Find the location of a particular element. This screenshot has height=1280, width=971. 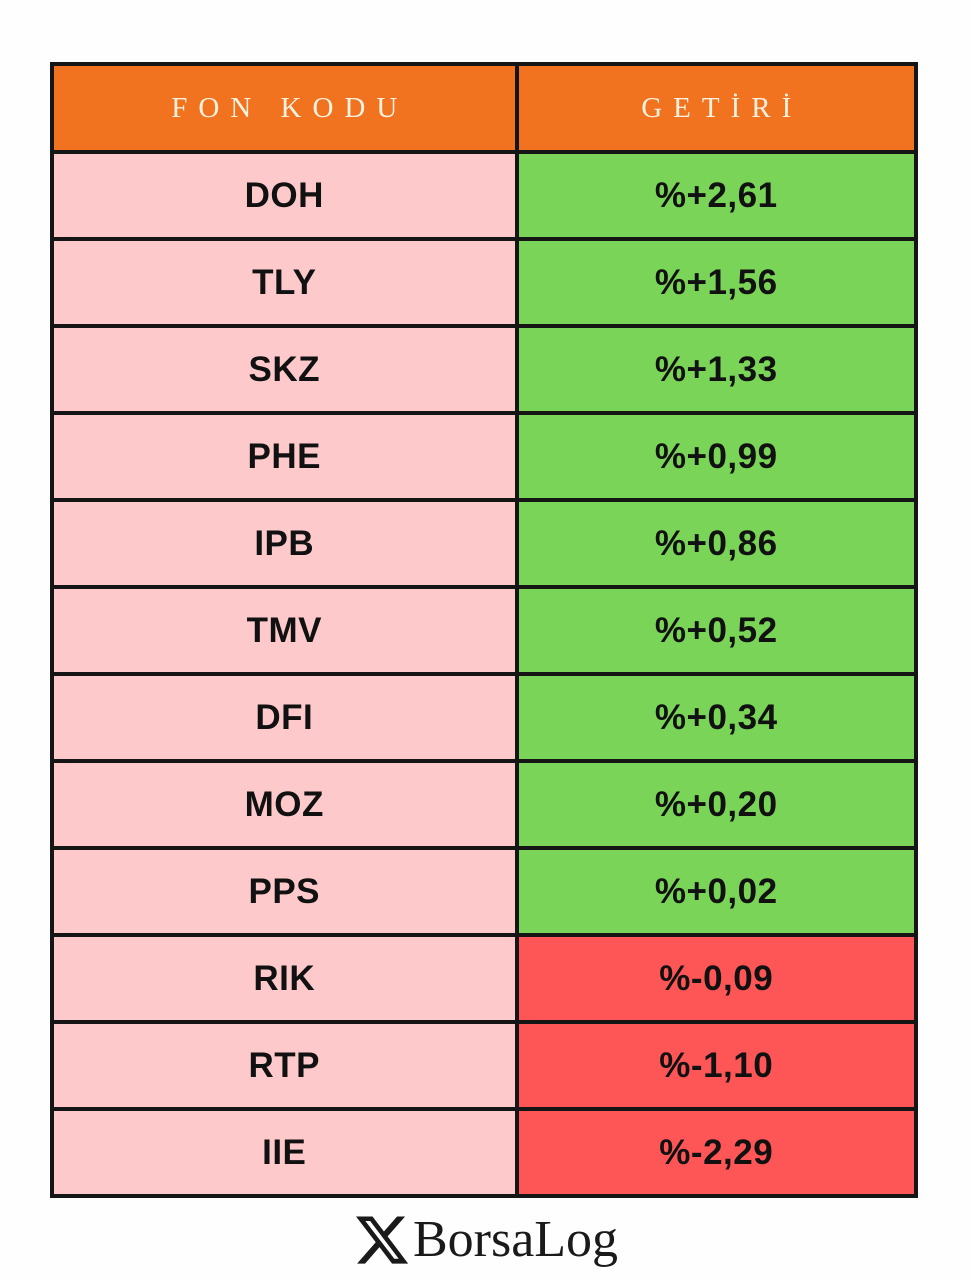

table-row: PHE %+0,99 is located at coordinates (484, 454).